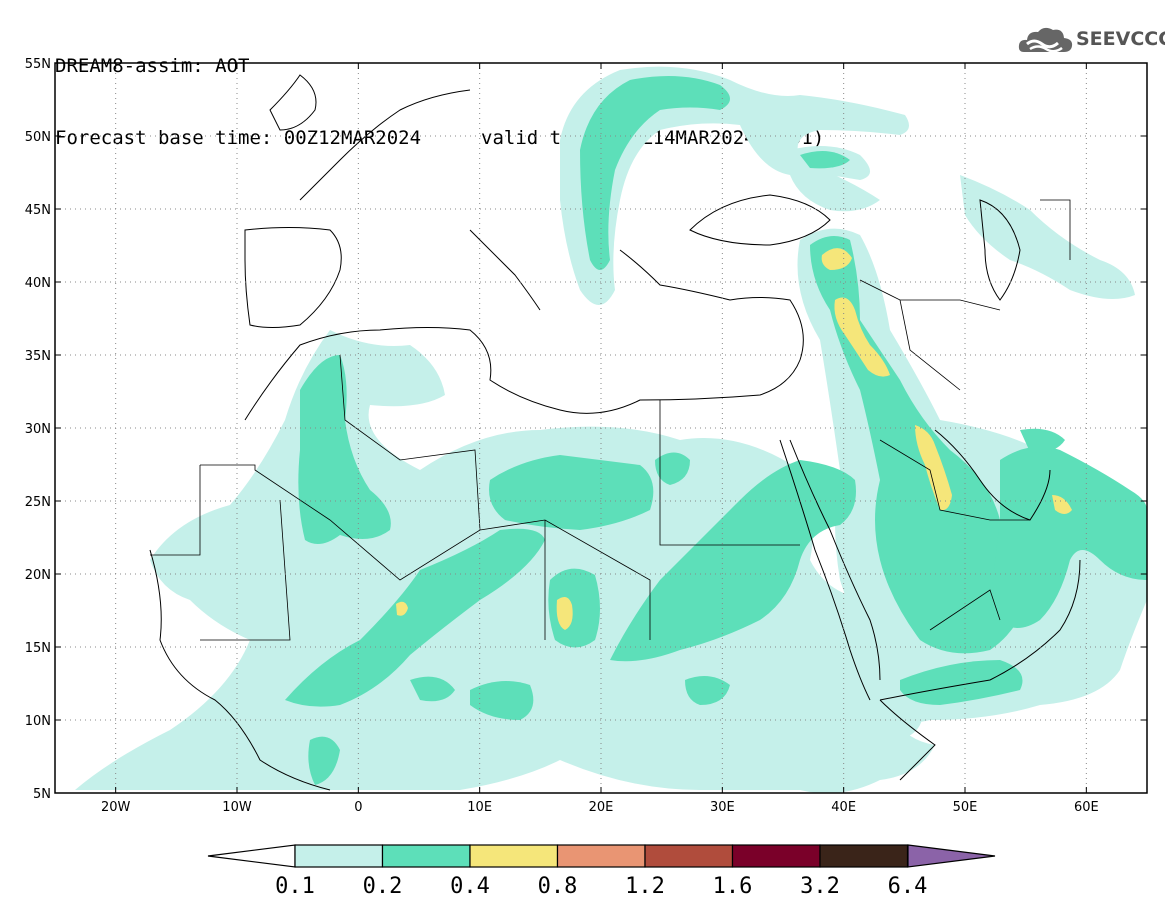 The height and width of the screenshot is (905, 1165). Describe the element at coordinates (38, 502) in the screenshot. I see `lat-label: 25N` at that location.